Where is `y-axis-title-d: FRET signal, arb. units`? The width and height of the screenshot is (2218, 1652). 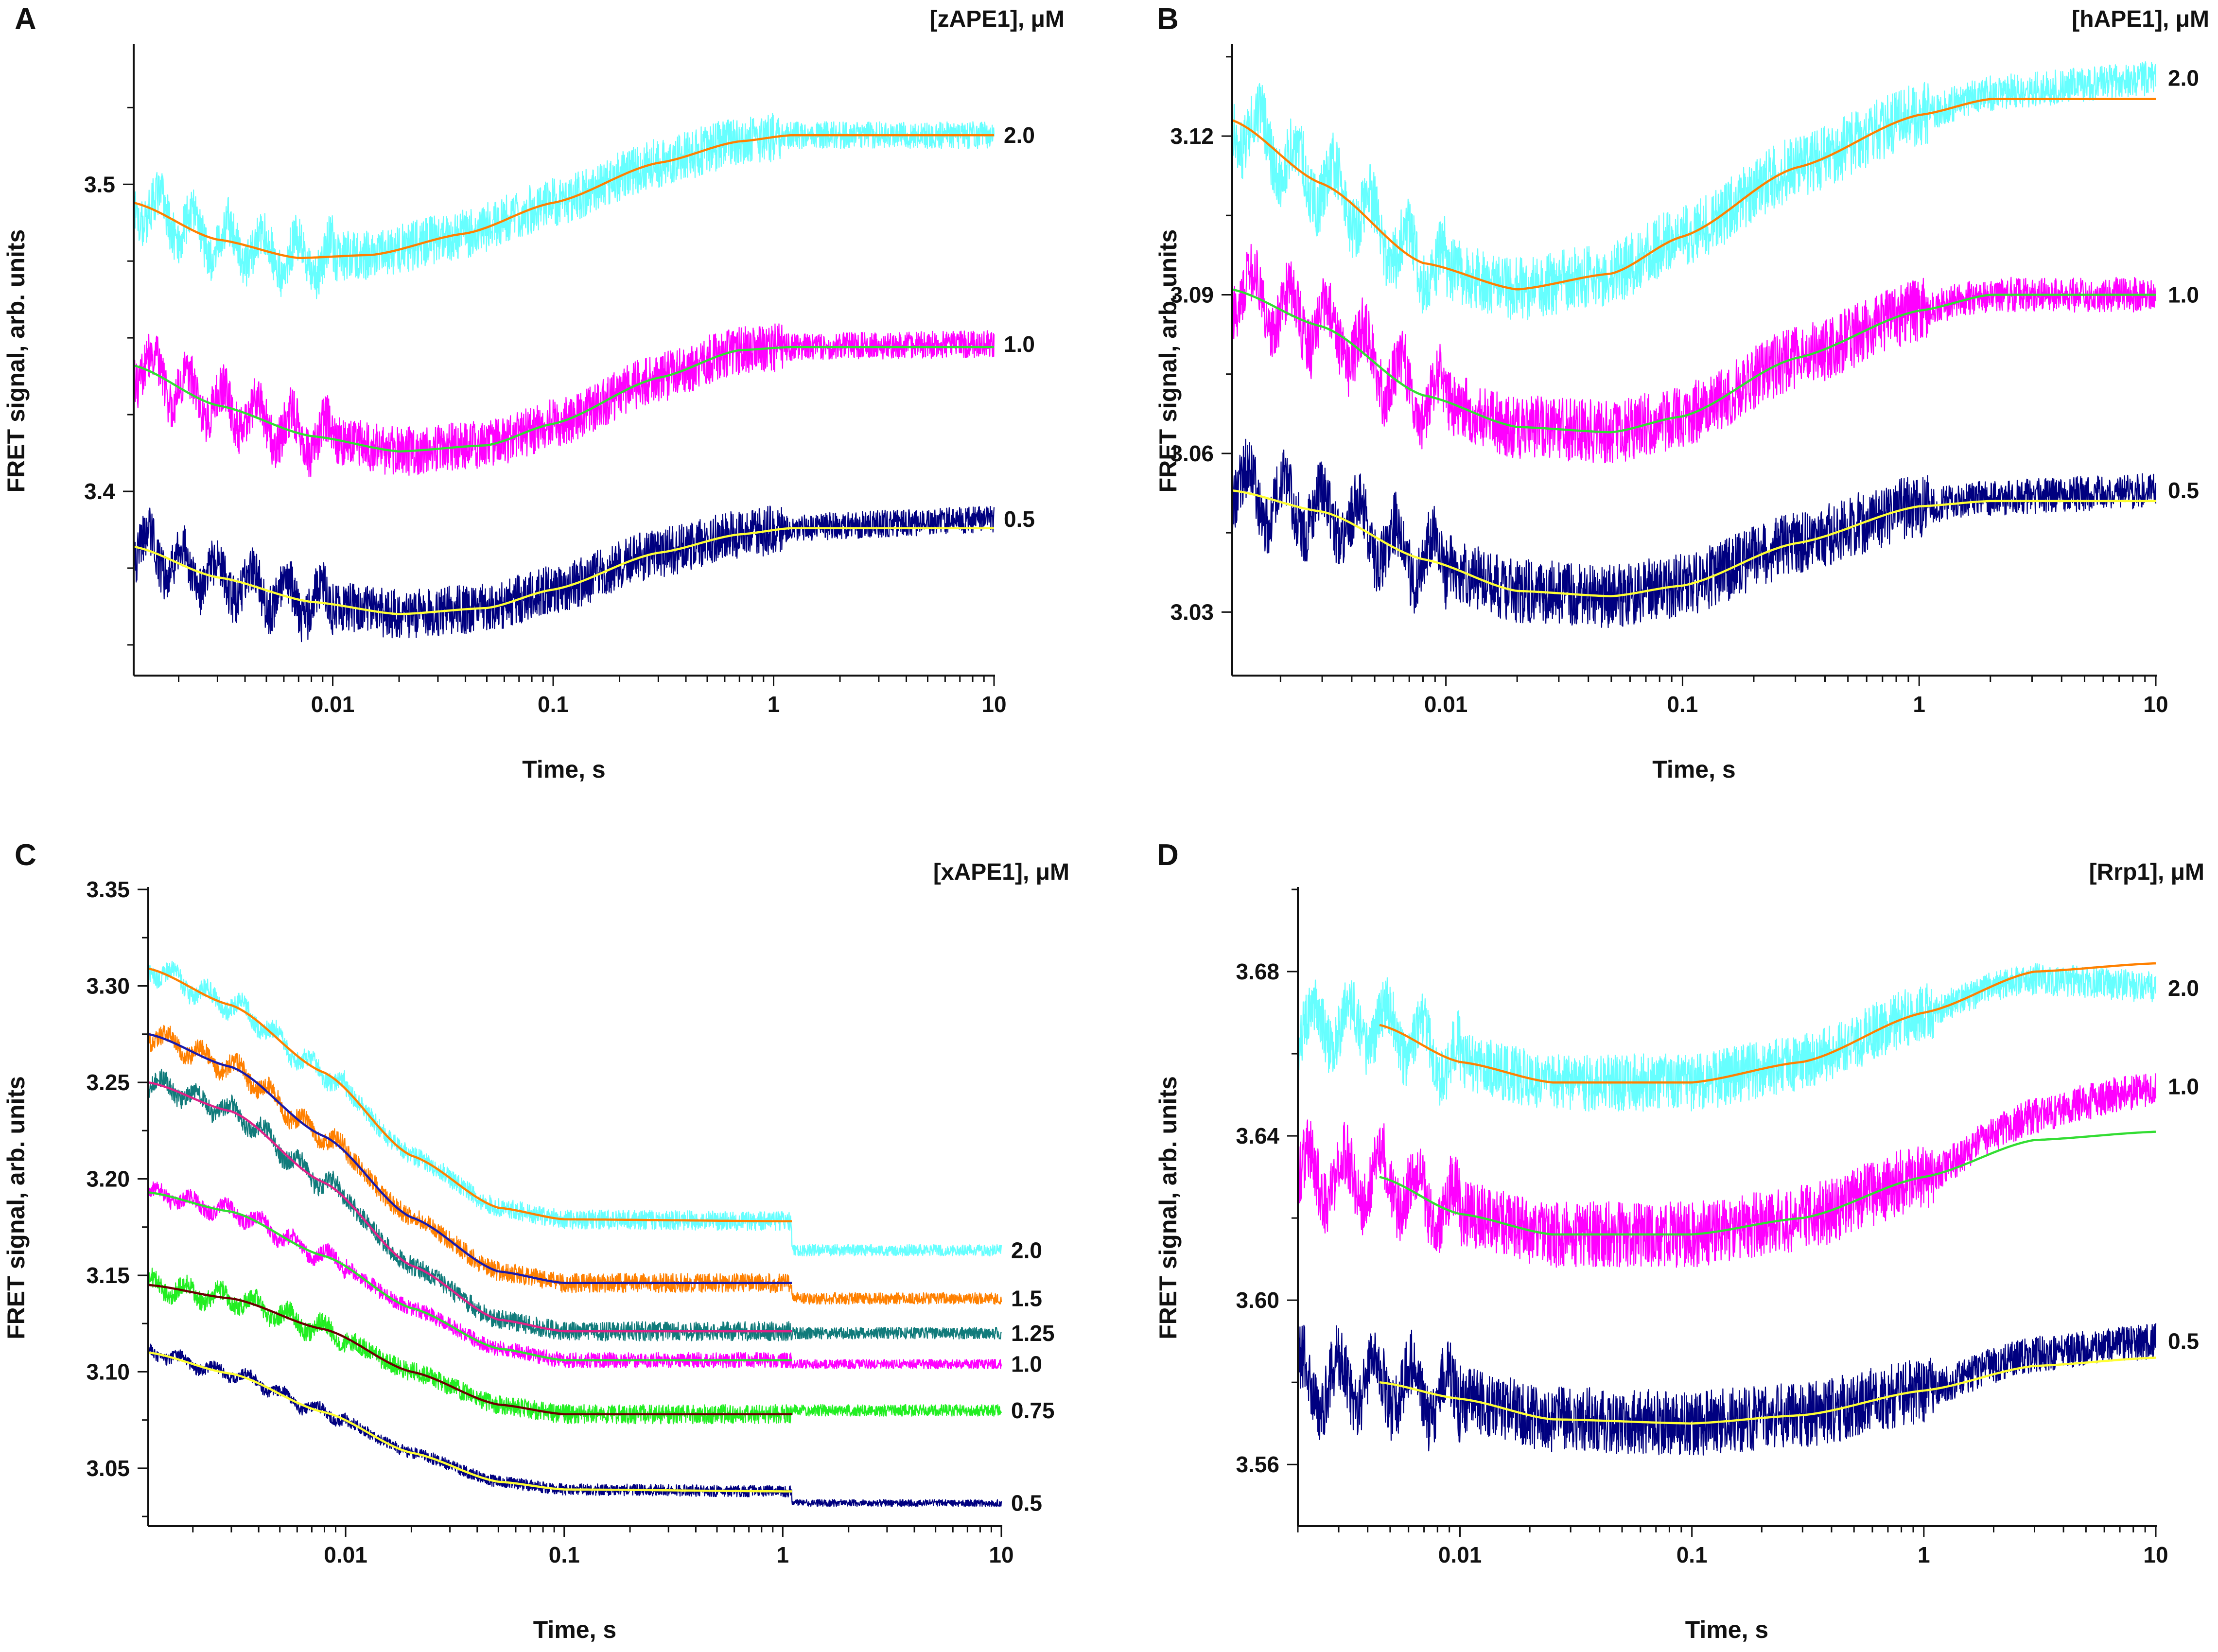
y-axis-title-d: FRET signal, arb. units is located at coordinates (1168, 1207).